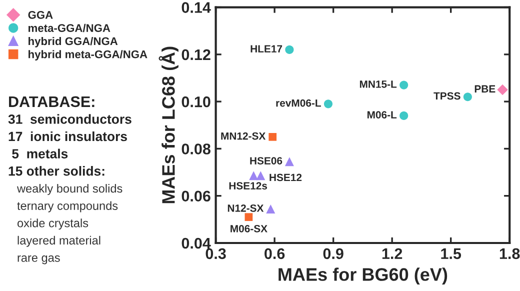  Describe the element at coordinates (510, 254) in the screenshot. I see `x-tick-label: 1.8` at that location.